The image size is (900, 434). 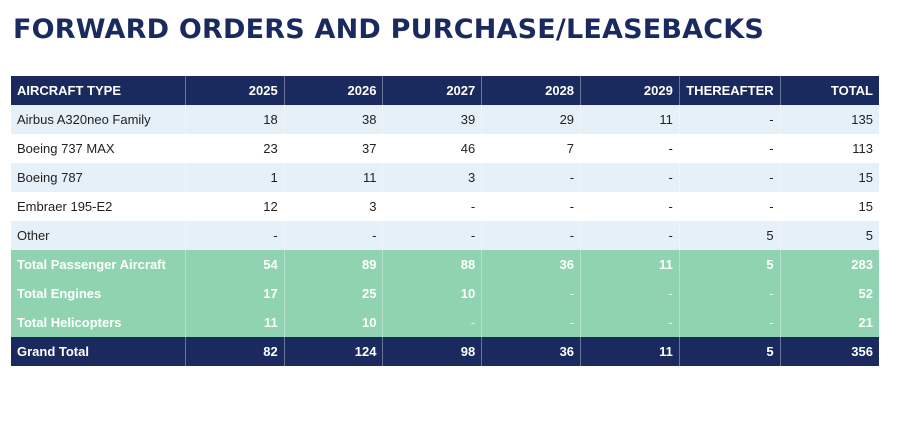 I want to click on table-cell: 29, so click(x=531, y=119).